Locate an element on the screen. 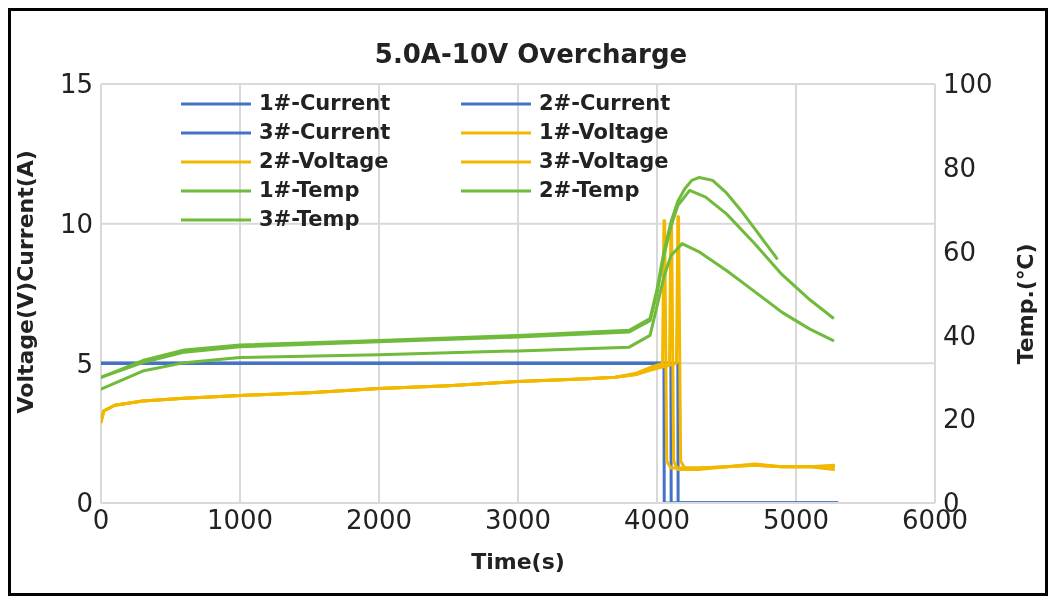 This screenshot has width=1058, height=604. legend-label: 1#-Temp is located at coordinates (309, 190).